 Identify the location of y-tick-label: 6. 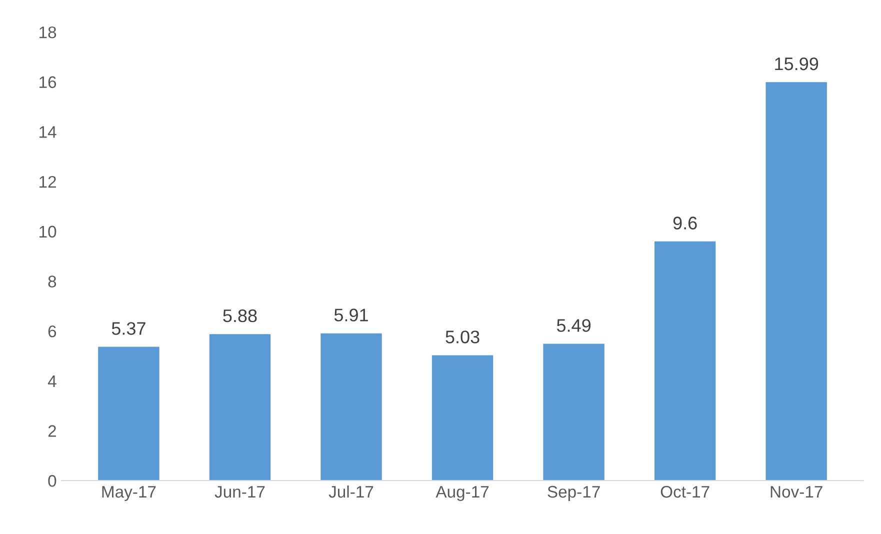
(52, 331).